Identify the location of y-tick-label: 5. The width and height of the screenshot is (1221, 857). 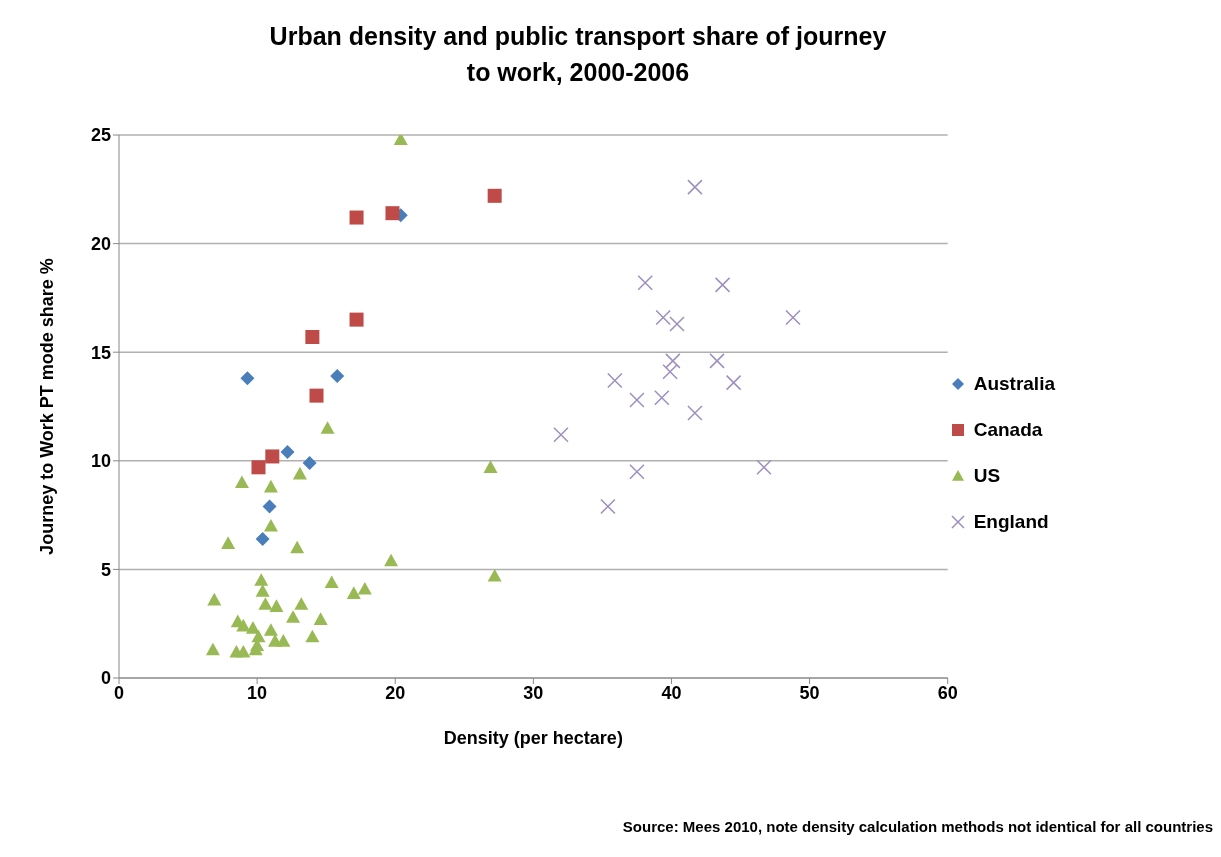
(105, 569).